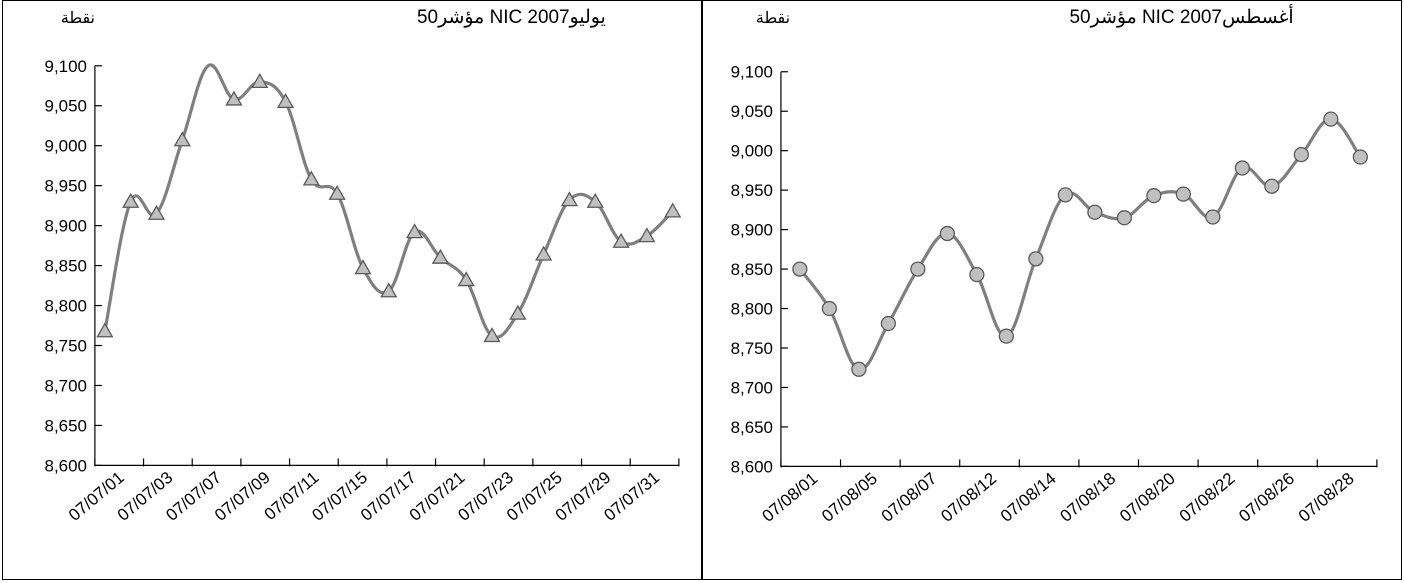  Describe the element at coordinates (66, 465) in the screenshot. I see `july-y-tick-label: 8,600` at that location.